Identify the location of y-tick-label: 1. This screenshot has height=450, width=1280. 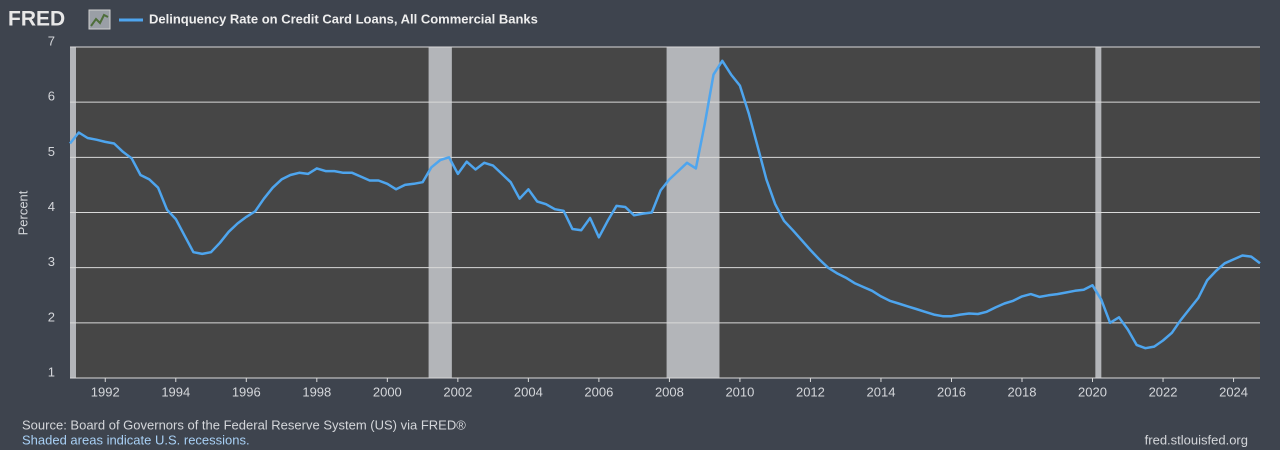
(51, 371).